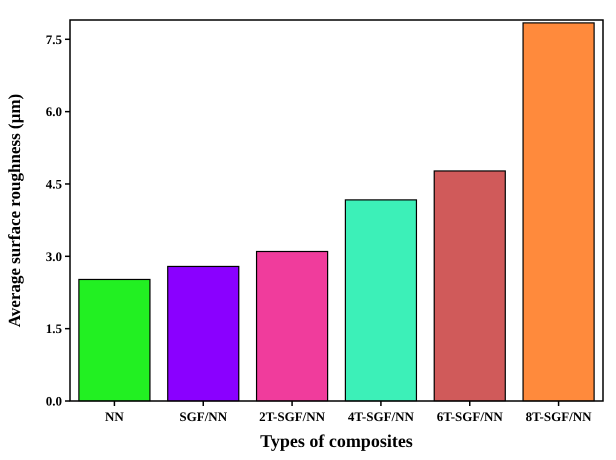 Image resolution: width=616 pixels, height=460 pixels. Describe the element at coordinates (381, 416) in the screenshot. I see `x-tick-label: 4T-SGF/NN` at that location.